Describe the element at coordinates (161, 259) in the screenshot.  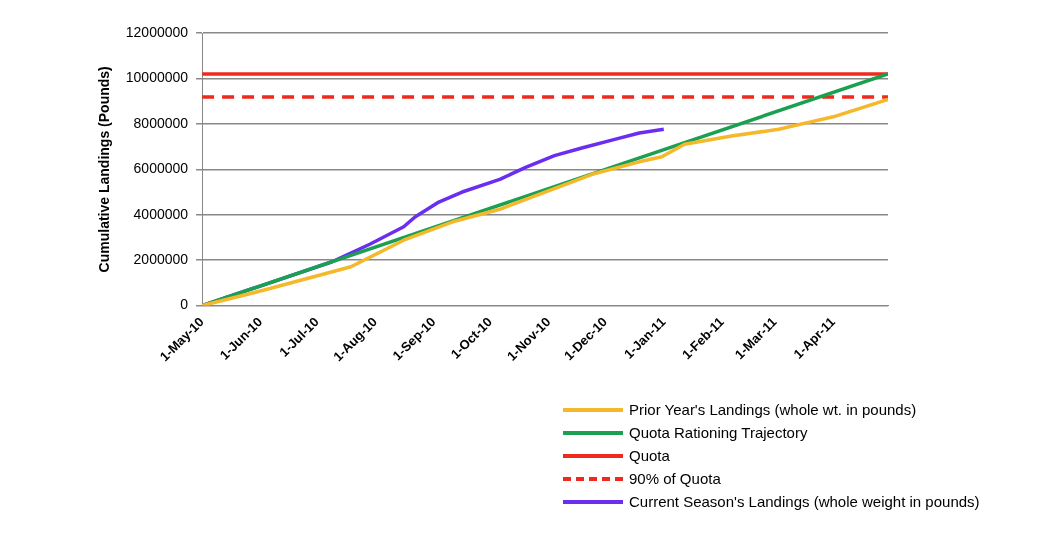
I see `y-tick-label: 2000000` at that location.